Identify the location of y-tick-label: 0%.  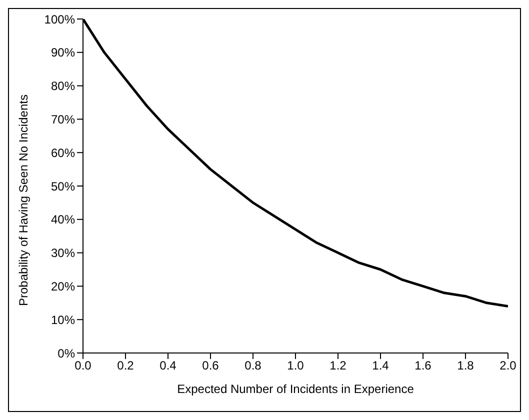
(67, 353).